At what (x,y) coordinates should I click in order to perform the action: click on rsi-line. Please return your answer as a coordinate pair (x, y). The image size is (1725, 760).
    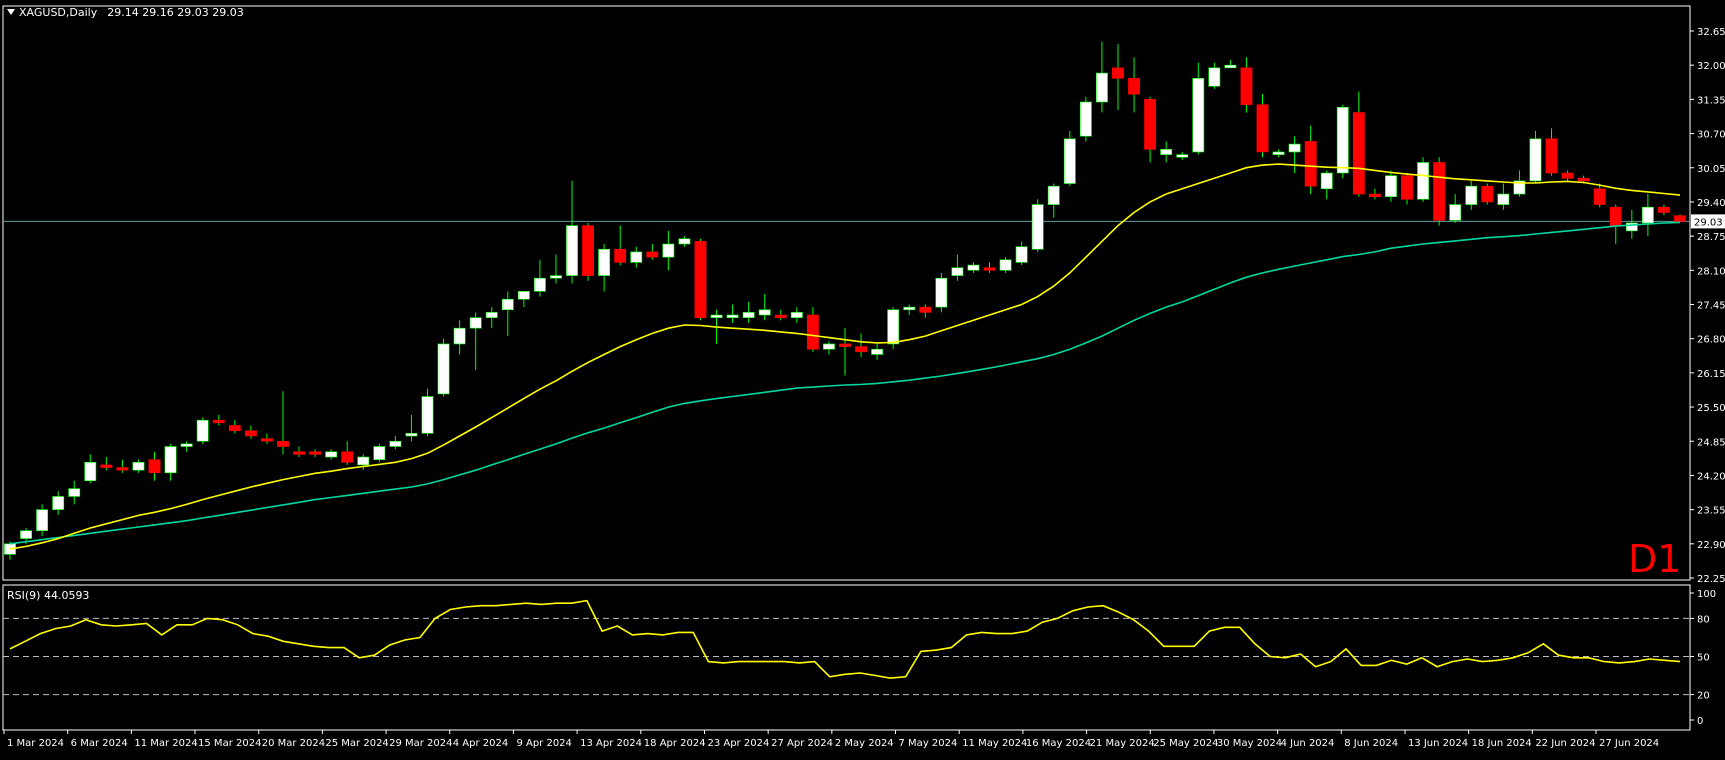
    Looking at the image, I should click on (845, 639).